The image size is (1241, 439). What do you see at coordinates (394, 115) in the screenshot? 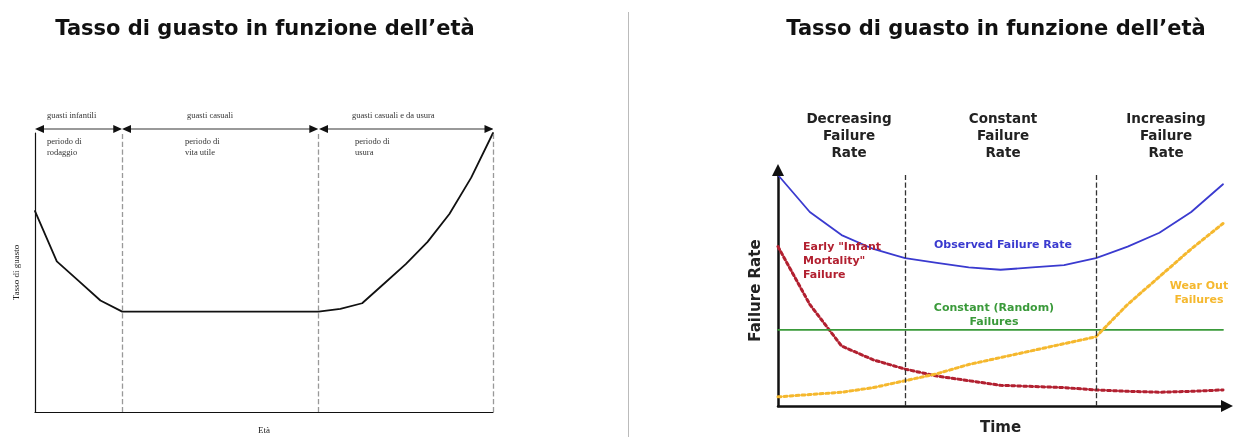
I see `text: guasti casuali e da usura` at bounding box center [394, 115].